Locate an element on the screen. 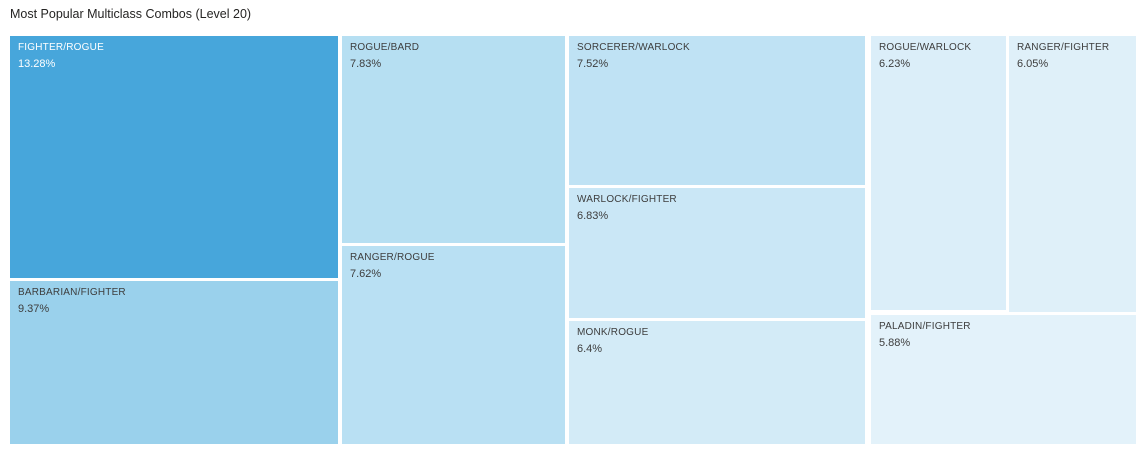 Image resolution: width=1143 pixels, height=458 pixels. tile-label: ROGUE/WARLOCK is located at coordinates (925, 47).